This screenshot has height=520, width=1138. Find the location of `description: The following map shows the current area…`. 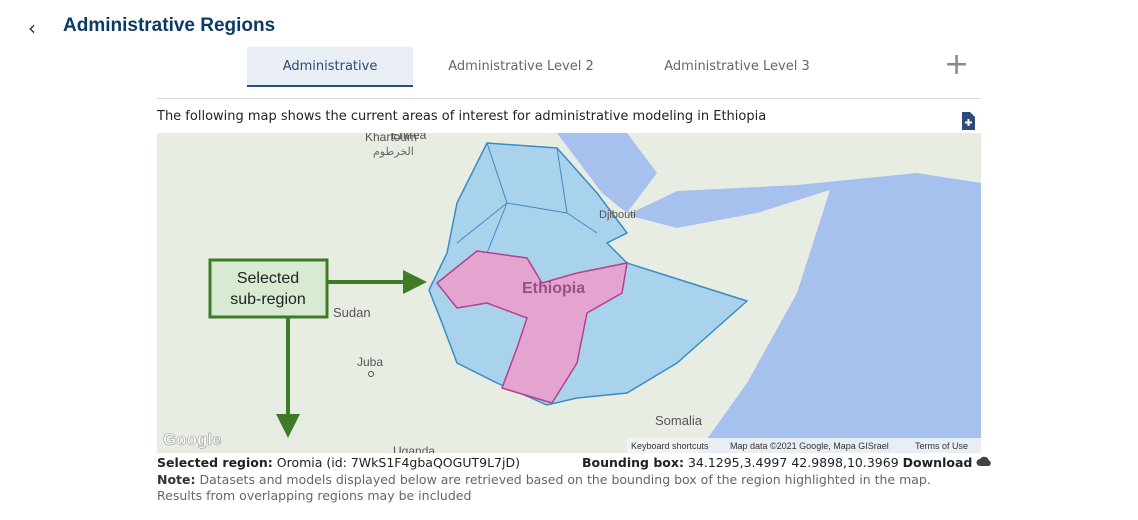

description: The following map shows the current area… is located at coordinates (462, 116).